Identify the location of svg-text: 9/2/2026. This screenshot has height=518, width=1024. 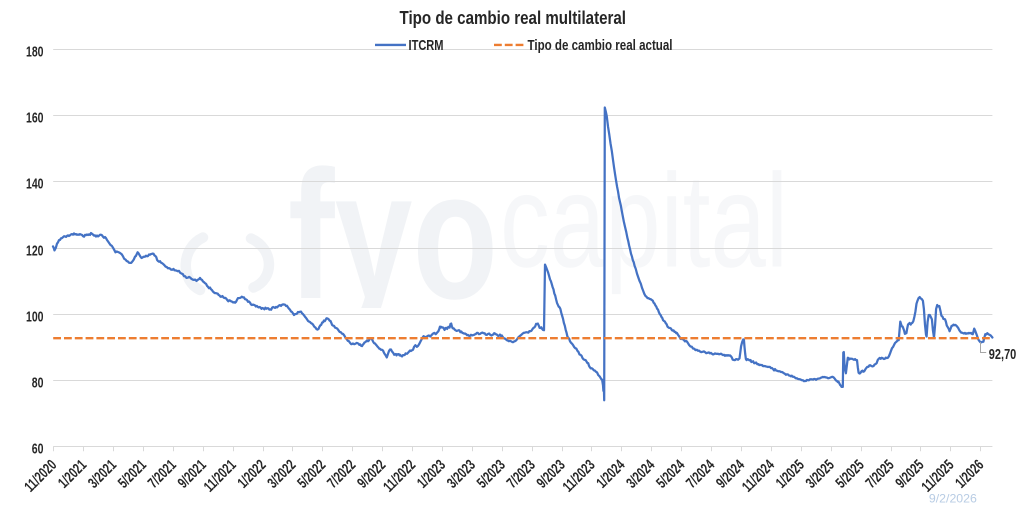
(953, 498).